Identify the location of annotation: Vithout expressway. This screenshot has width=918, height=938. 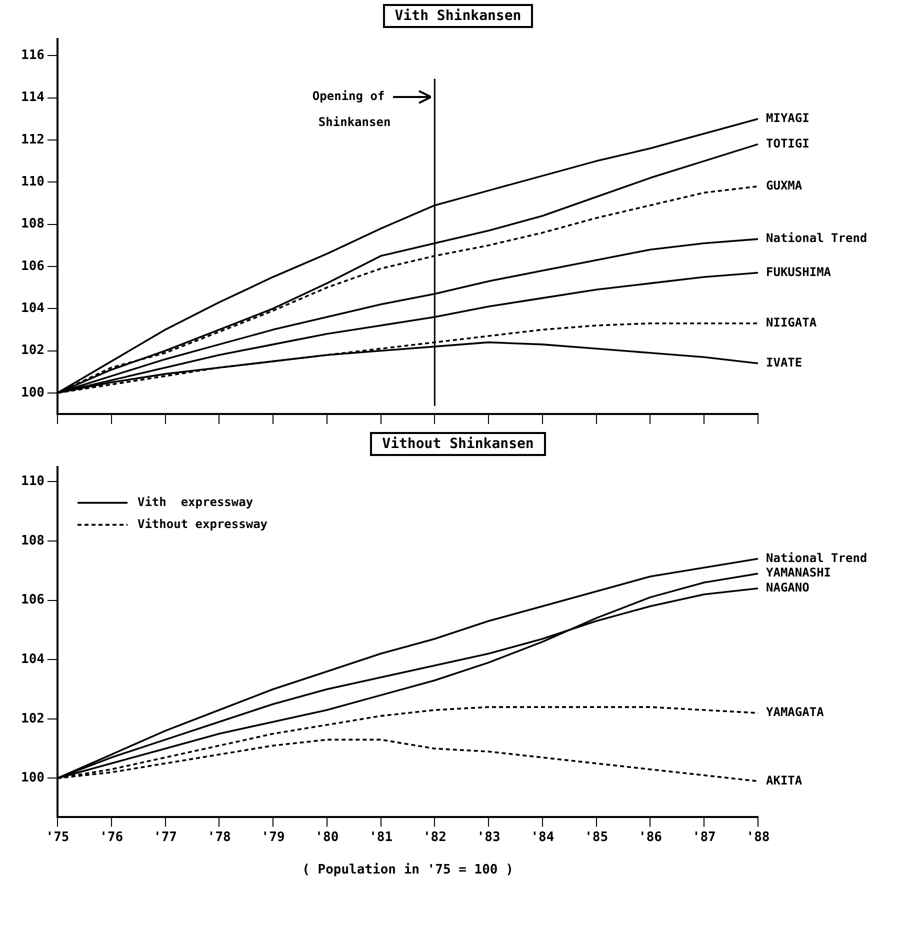
(202, 523).